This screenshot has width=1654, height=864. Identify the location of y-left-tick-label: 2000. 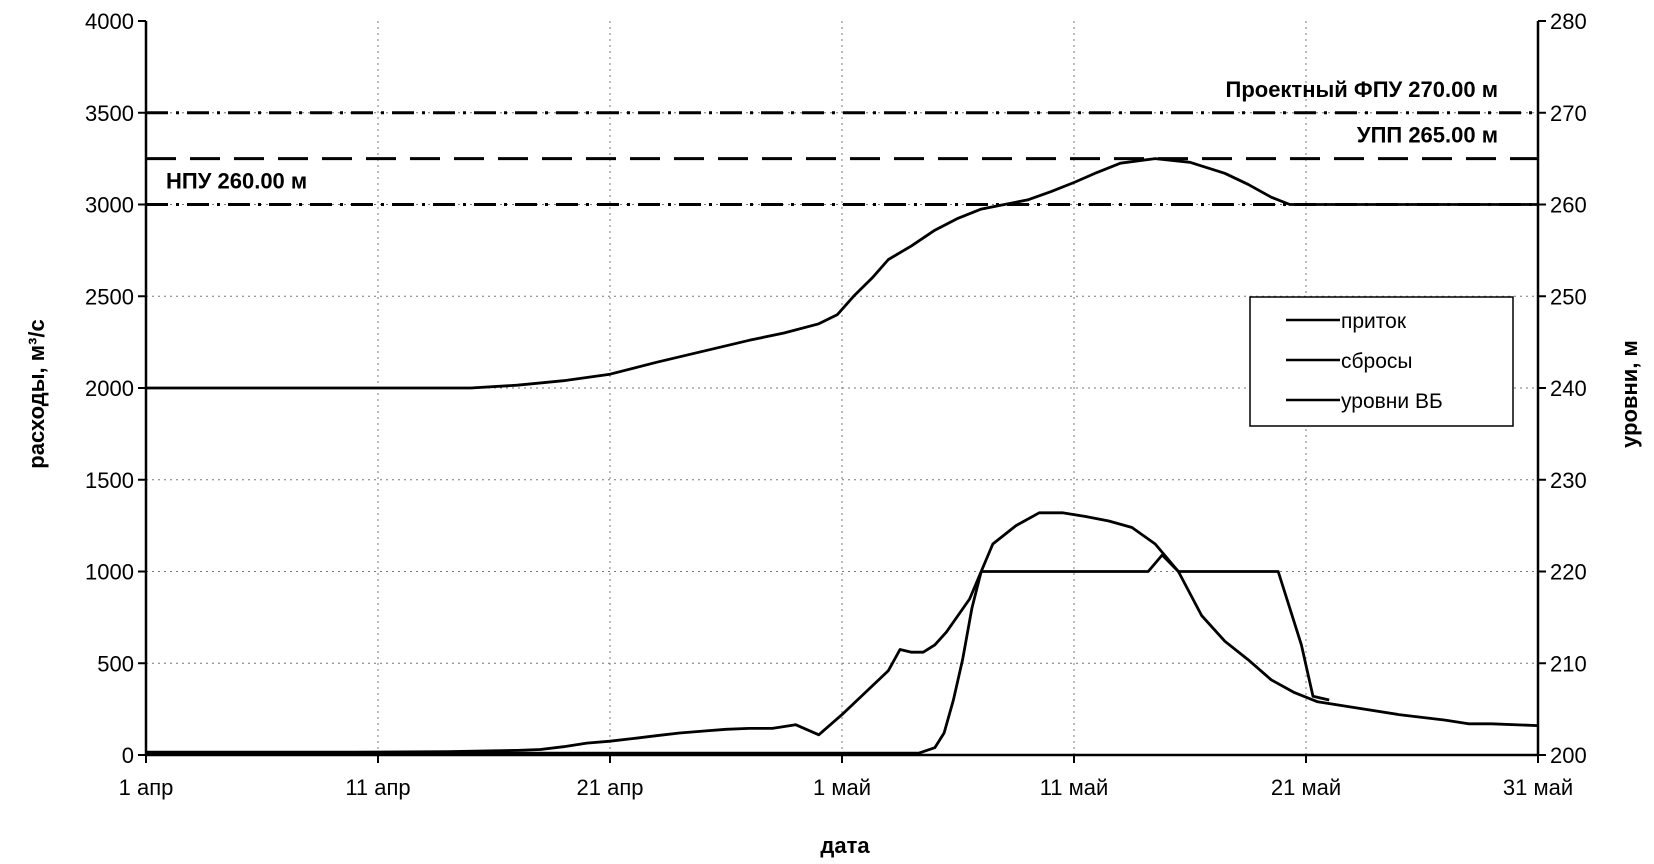
(109, 388).